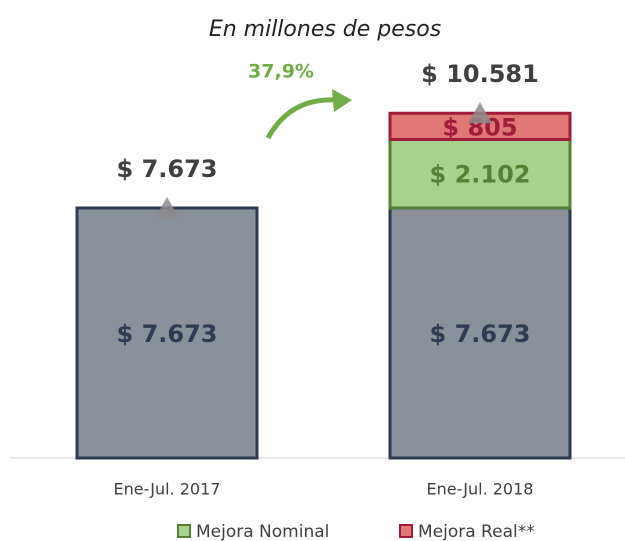 The image size is (625, 541). What do you see at coordinates (167, 489) in the screenshot?
I see `x-tick-label: Ene-Jul. 2017` at bounding box center [167, 489].